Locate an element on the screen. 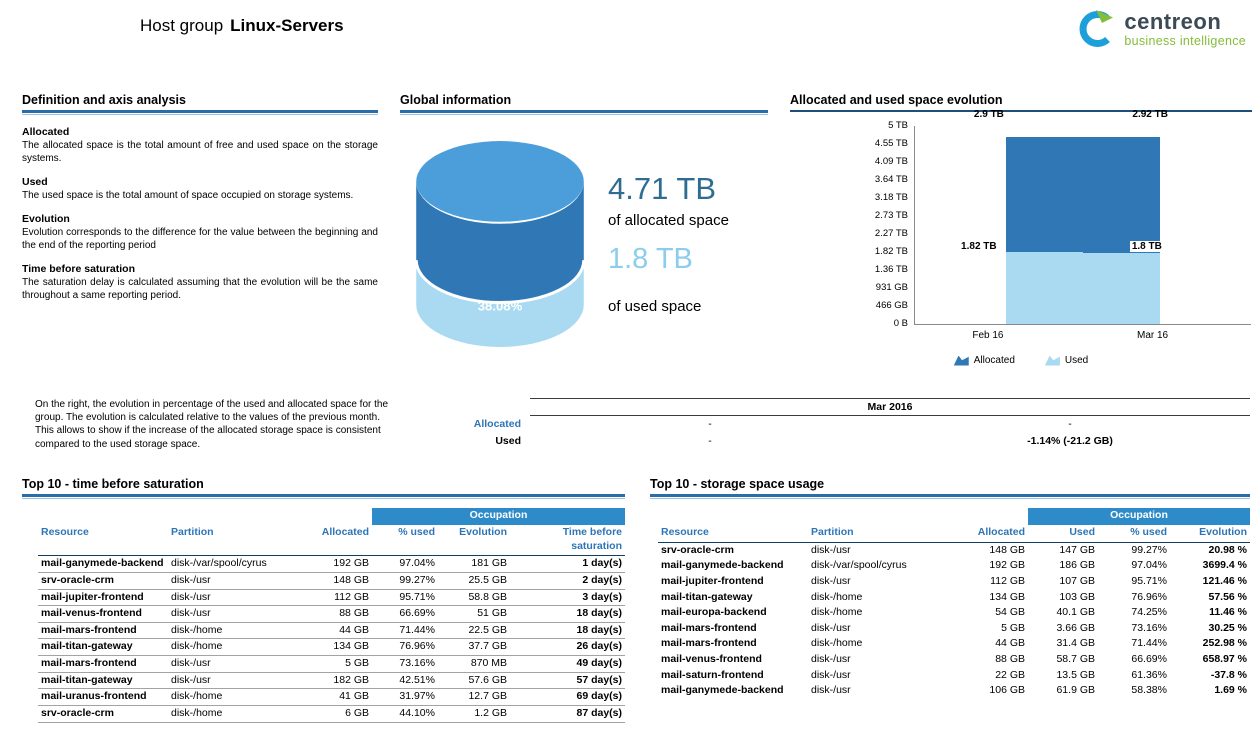 This screenshot has height=749, width=1260. cell-used-pct: 76.96% is located at coordinates (1149, 596).